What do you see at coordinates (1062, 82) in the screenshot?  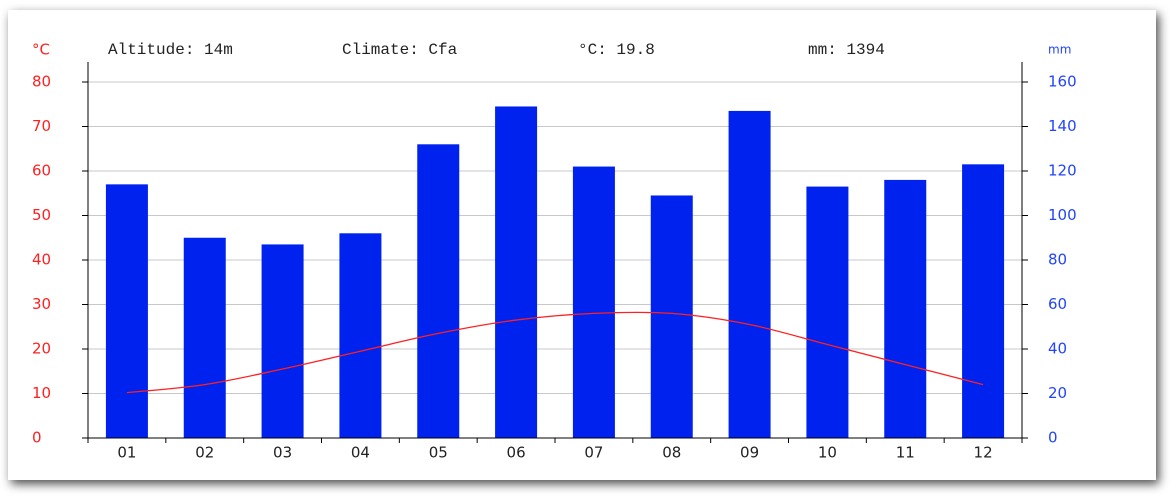 I see `y2-tick-label: 160` at bounding box center [1062, 82].